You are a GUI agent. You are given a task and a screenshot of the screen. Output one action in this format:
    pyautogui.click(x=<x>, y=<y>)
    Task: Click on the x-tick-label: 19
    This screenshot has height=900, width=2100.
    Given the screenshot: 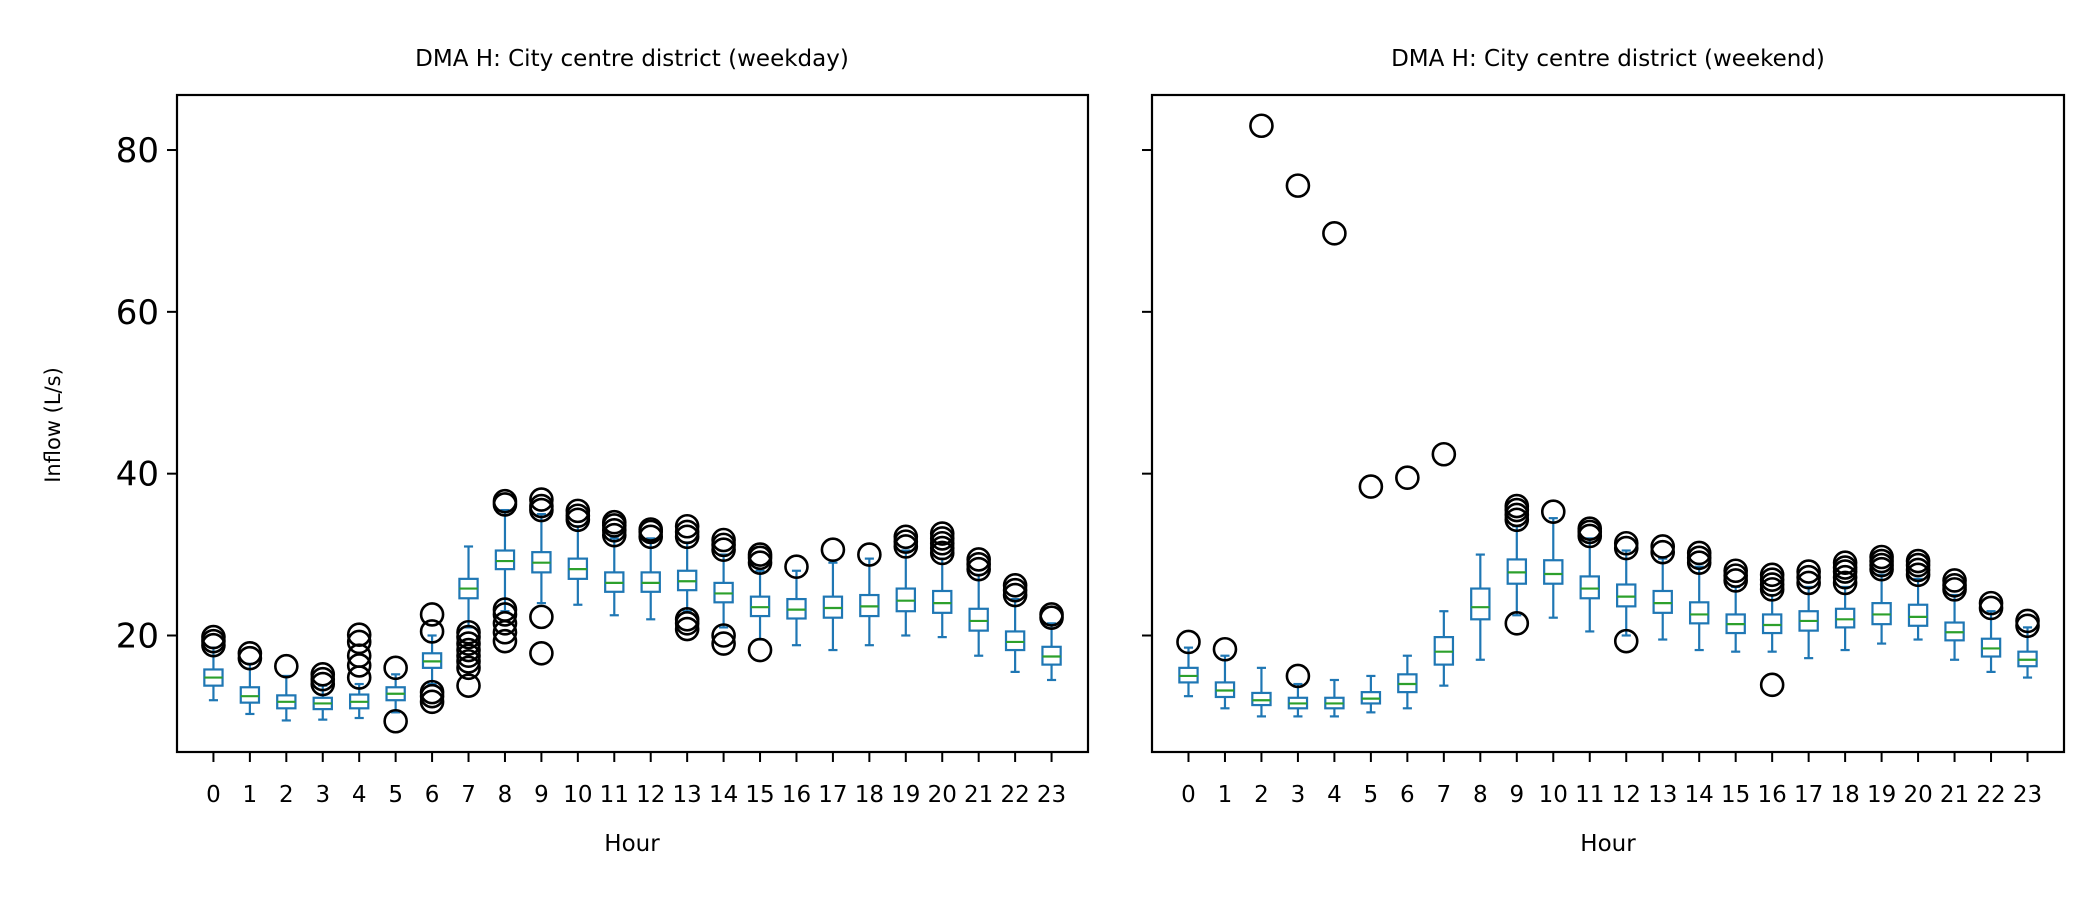 What is the action you would take?
    pyautogui.click(x=1881, y=795)
    